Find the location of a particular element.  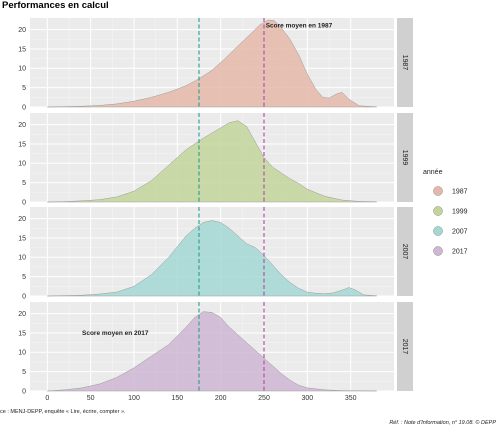

legend-title: année is located at coordinates (433, 172).